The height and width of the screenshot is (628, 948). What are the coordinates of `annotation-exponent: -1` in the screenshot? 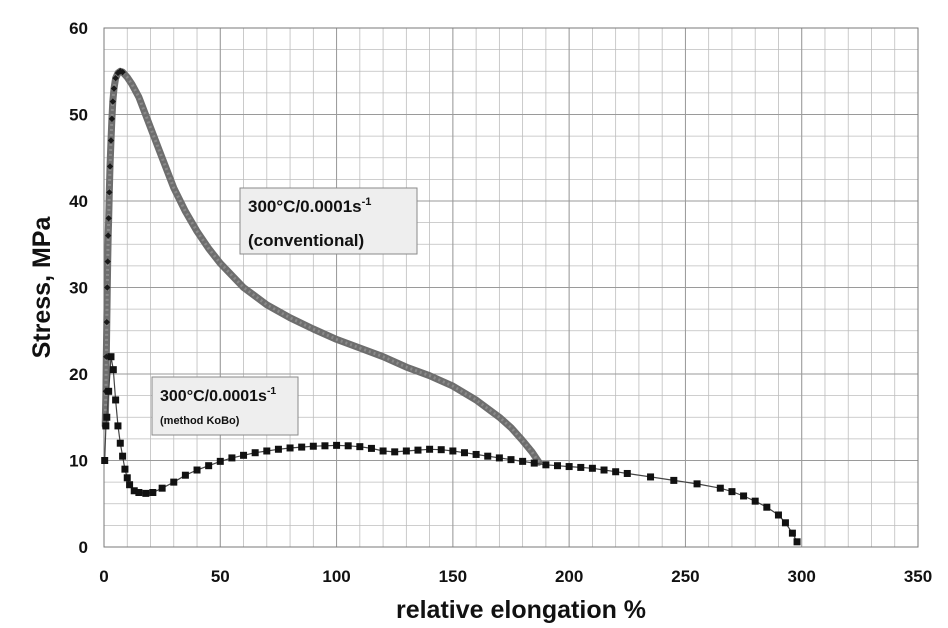 It's located at (271, 391).